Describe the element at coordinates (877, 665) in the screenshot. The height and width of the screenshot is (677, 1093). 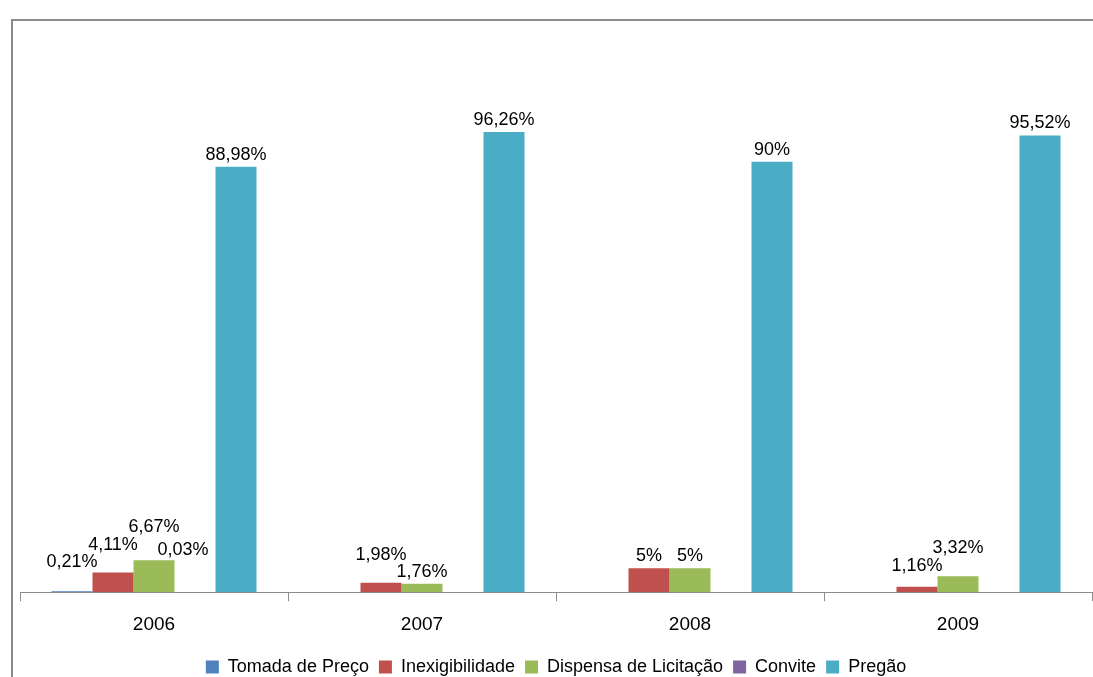
I see `legend-label: Pregão` at that location.